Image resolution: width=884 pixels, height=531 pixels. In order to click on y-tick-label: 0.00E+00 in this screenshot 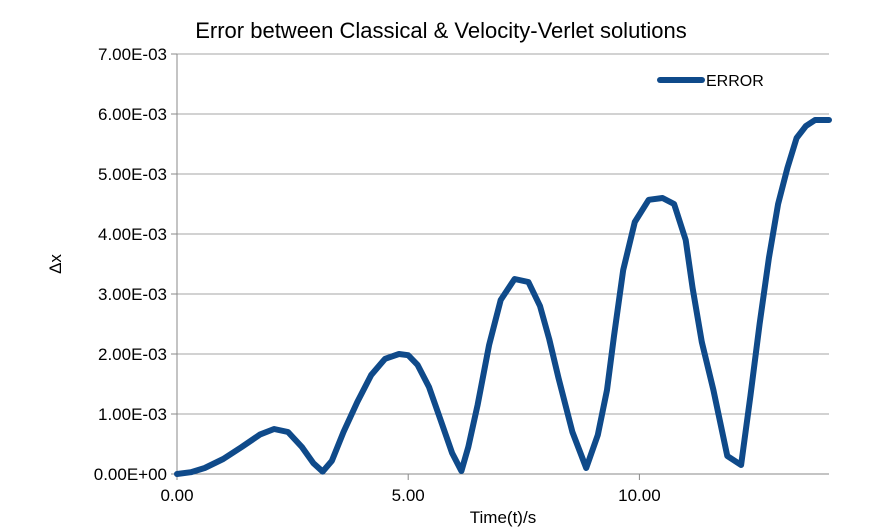, I will do `click(130, 474)`.